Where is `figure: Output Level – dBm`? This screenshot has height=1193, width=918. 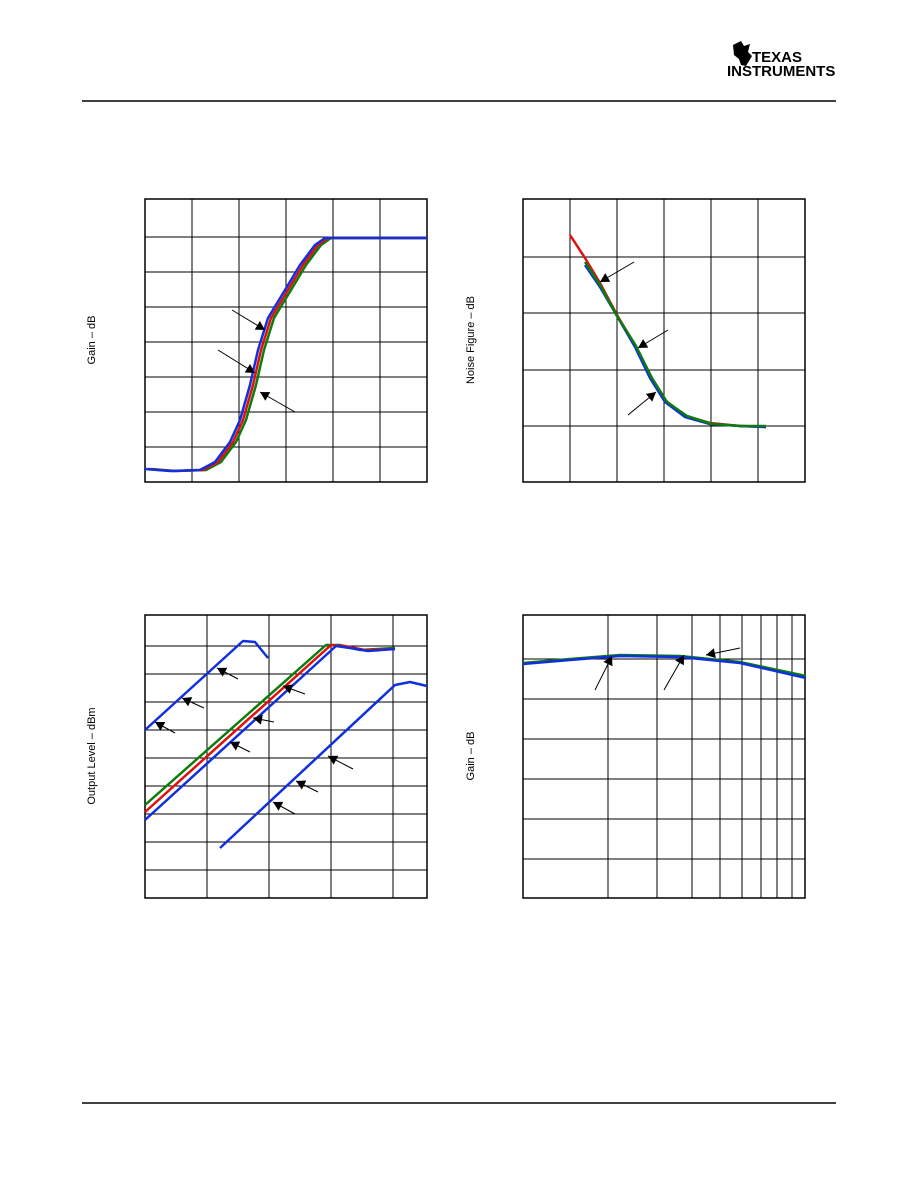 figure: Output Level – dBm is located at coordinates (257, 756).